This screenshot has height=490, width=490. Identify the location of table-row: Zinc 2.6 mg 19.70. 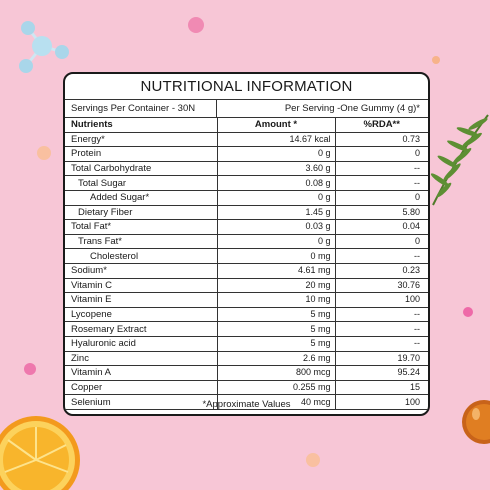
(246, 359).